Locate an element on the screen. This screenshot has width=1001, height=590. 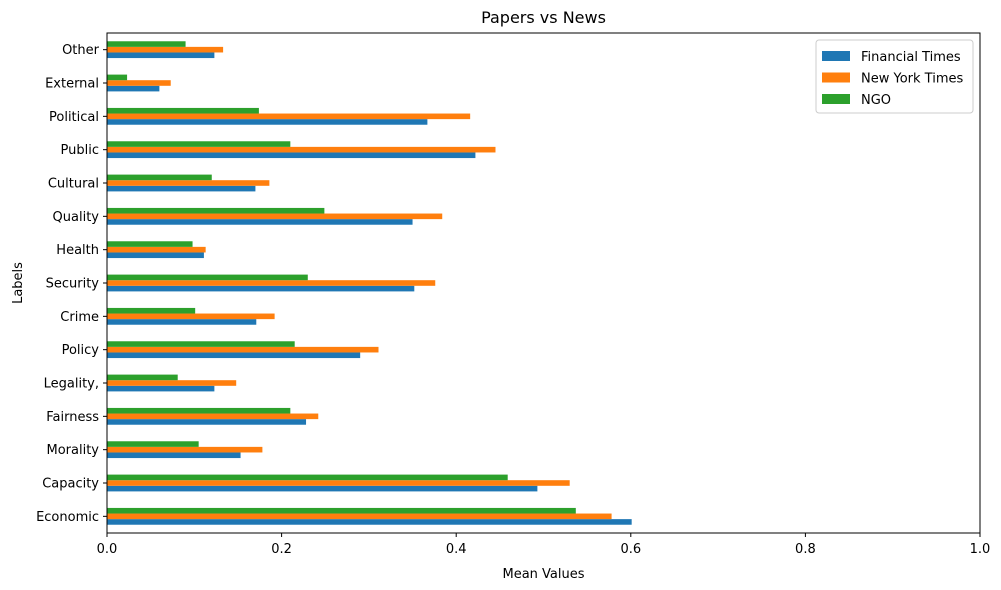
legend-label: New York Times is located at coordinates (912, 79).